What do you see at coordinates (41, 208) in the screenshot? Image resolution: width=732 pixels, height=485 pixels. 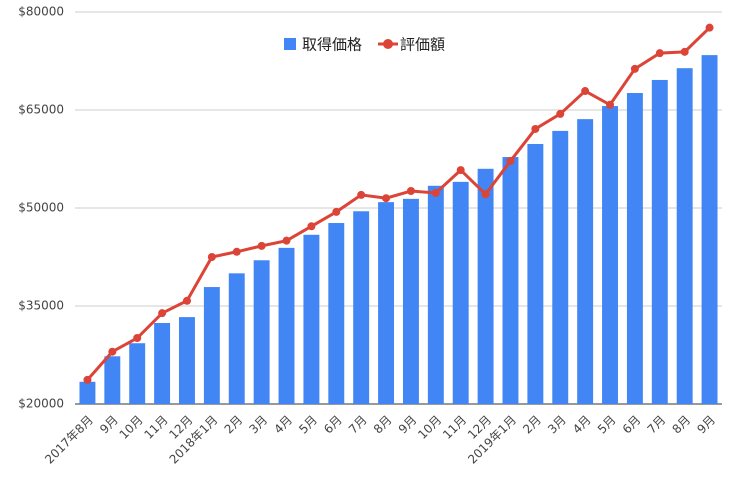 I see `y-tick-label: $50000` at bounding box center [41, 208].